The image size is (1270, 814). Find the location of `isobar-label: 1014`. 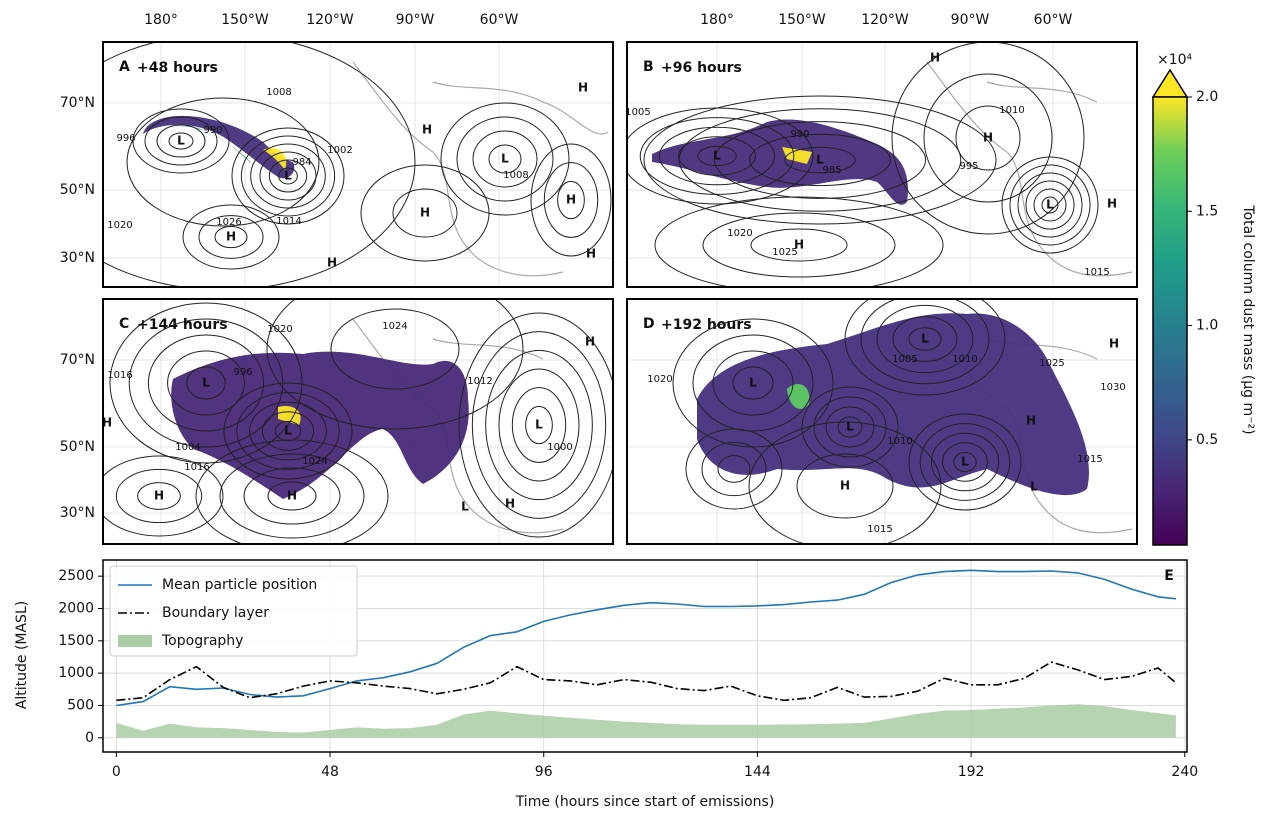

isobar-label: 1014 is located at coordinates (288, 221).